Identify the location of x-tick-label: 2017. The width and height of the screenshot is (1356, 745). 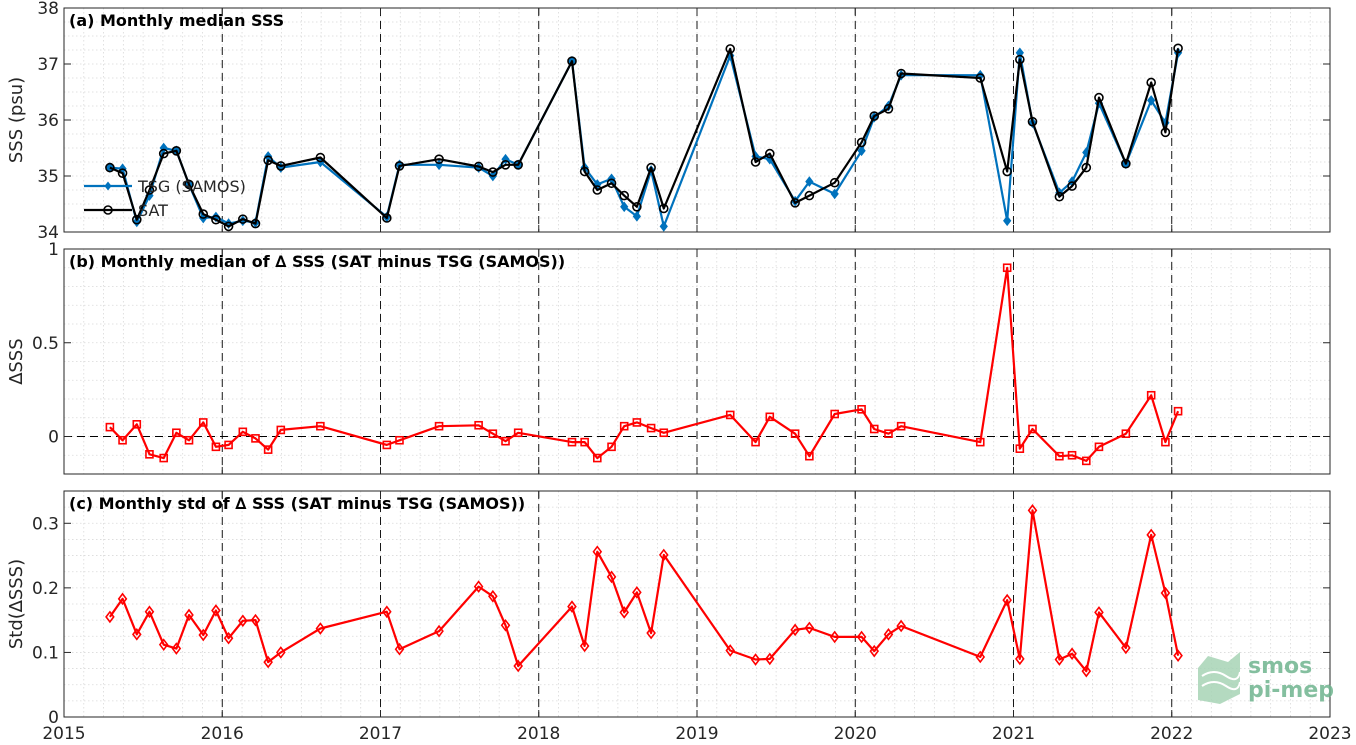
(380, 734).